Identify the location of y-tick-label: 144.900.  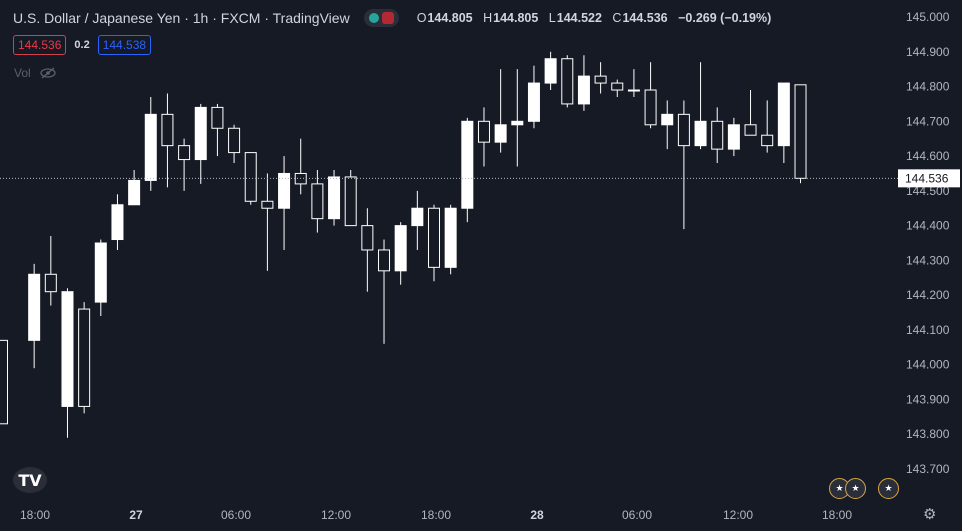
(928, 52).